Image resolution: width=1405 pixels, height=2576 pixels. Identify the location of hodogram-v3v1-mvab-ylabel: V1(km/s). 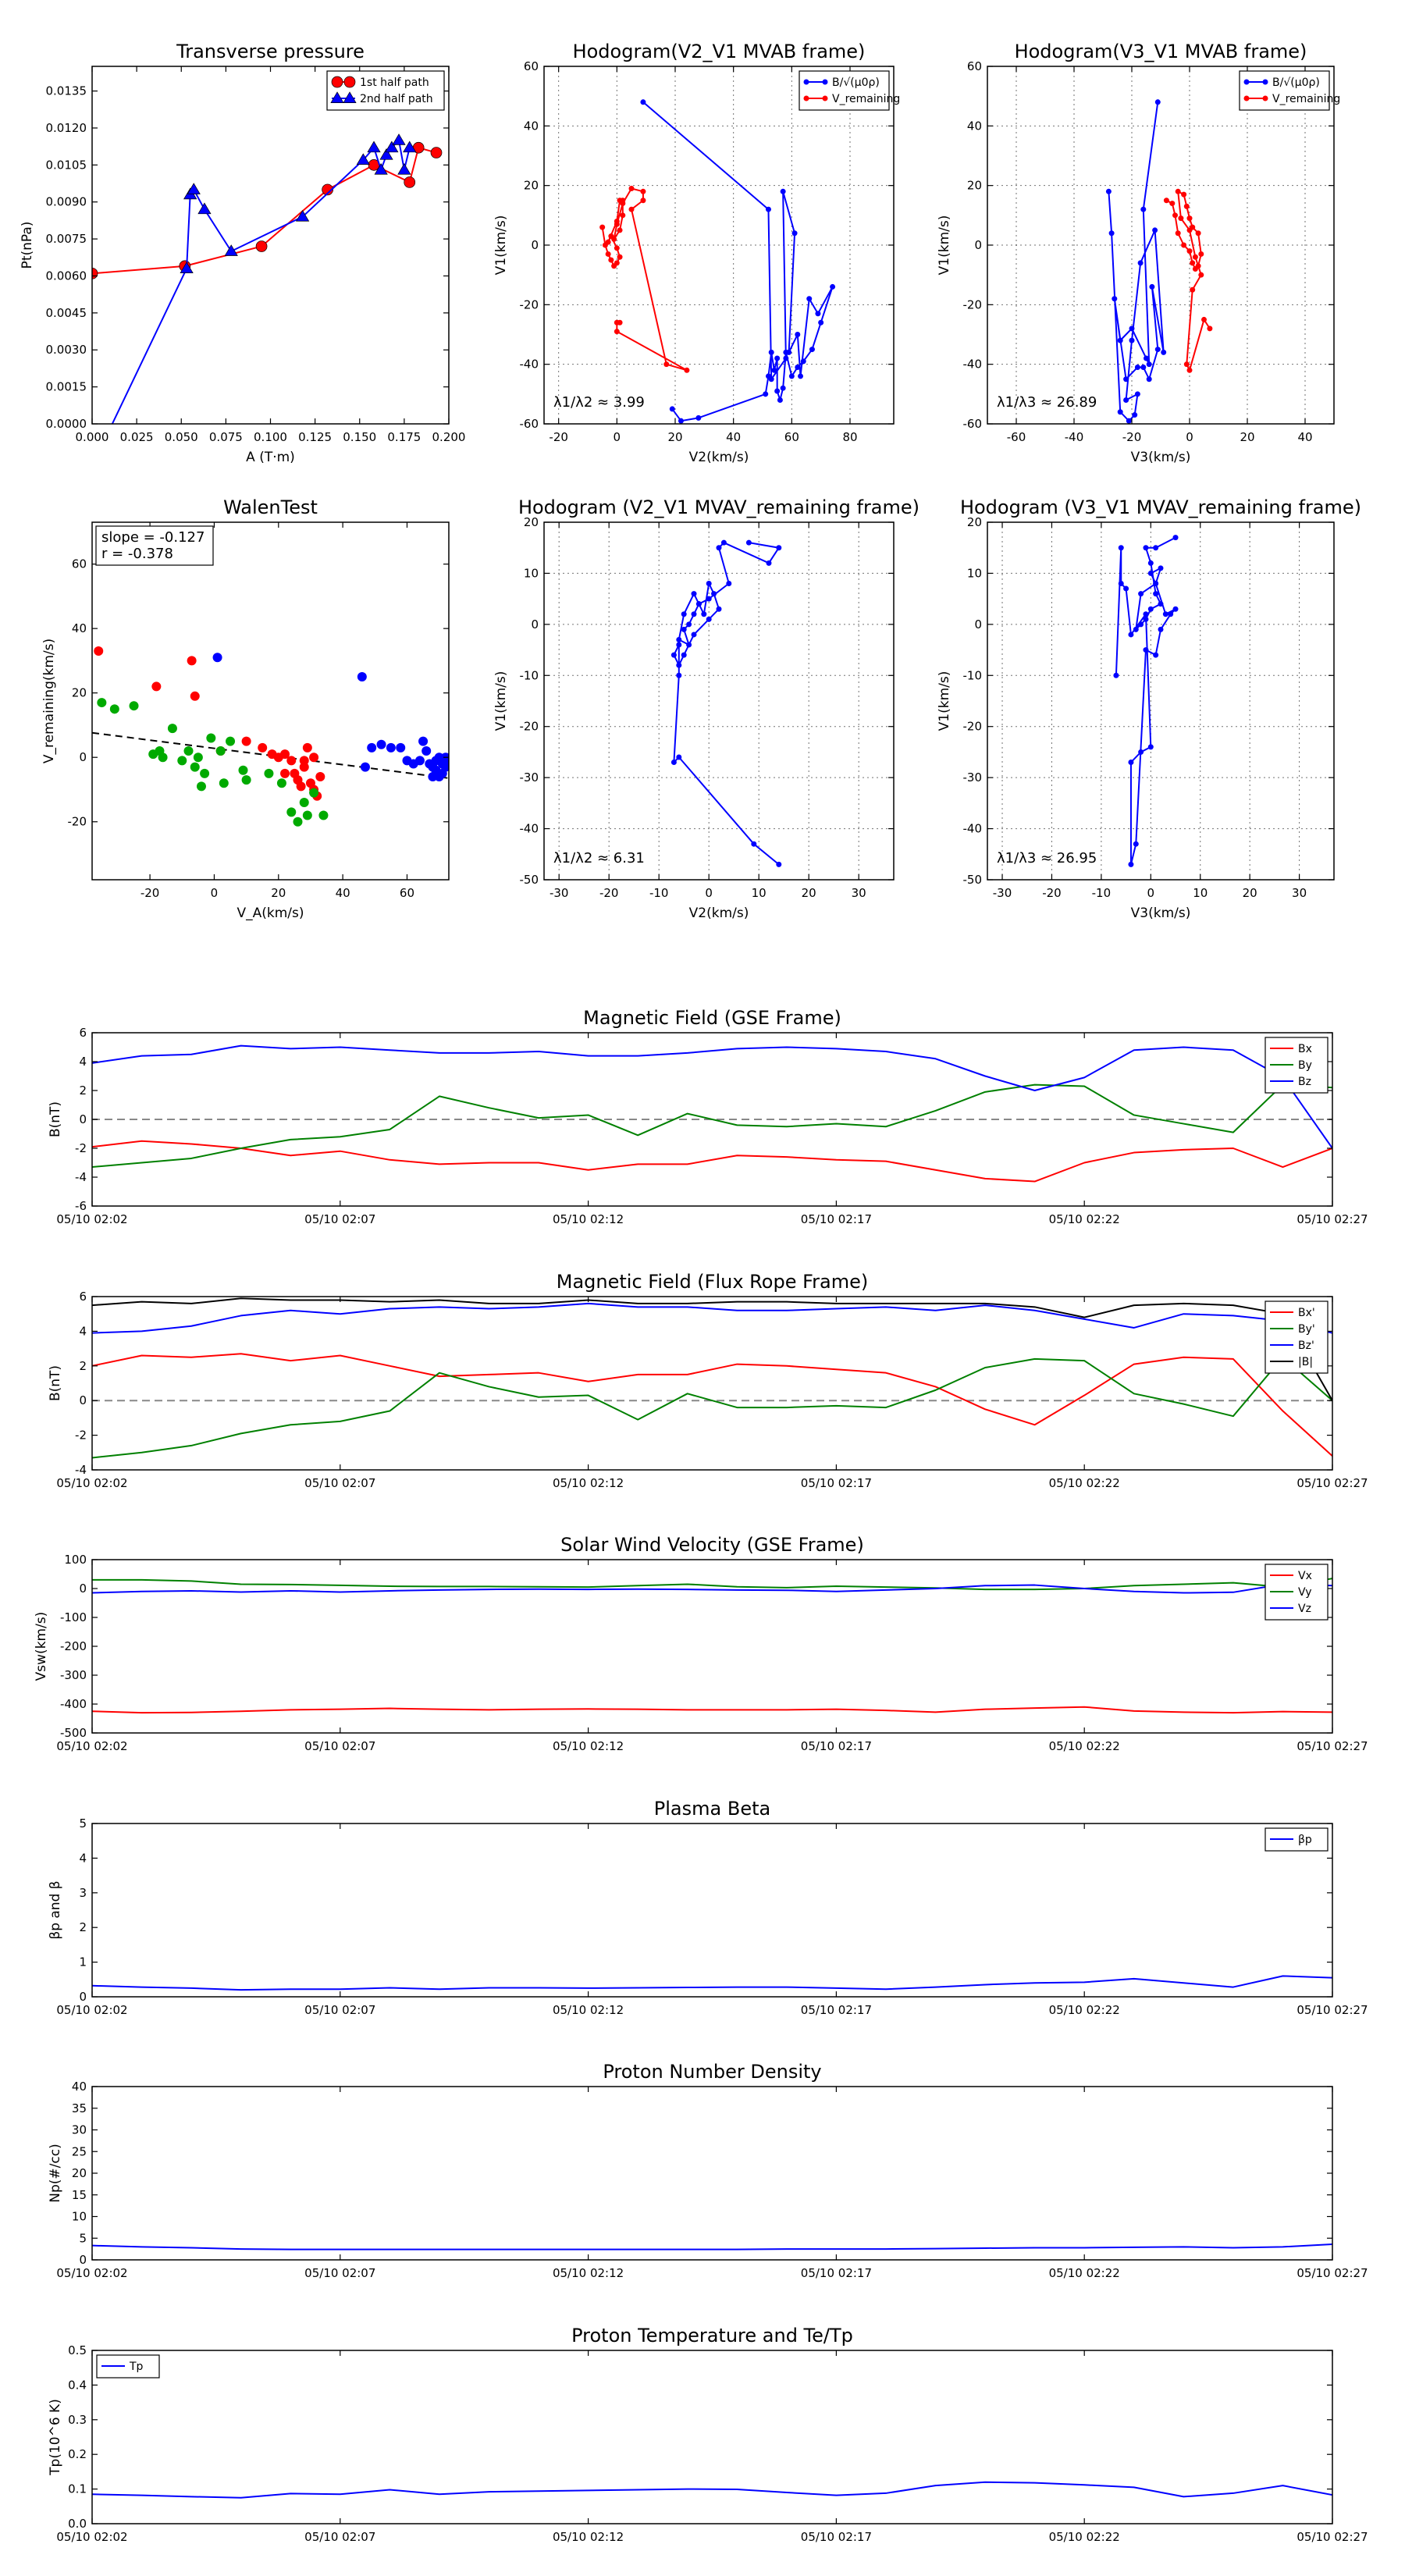
(945, 245).